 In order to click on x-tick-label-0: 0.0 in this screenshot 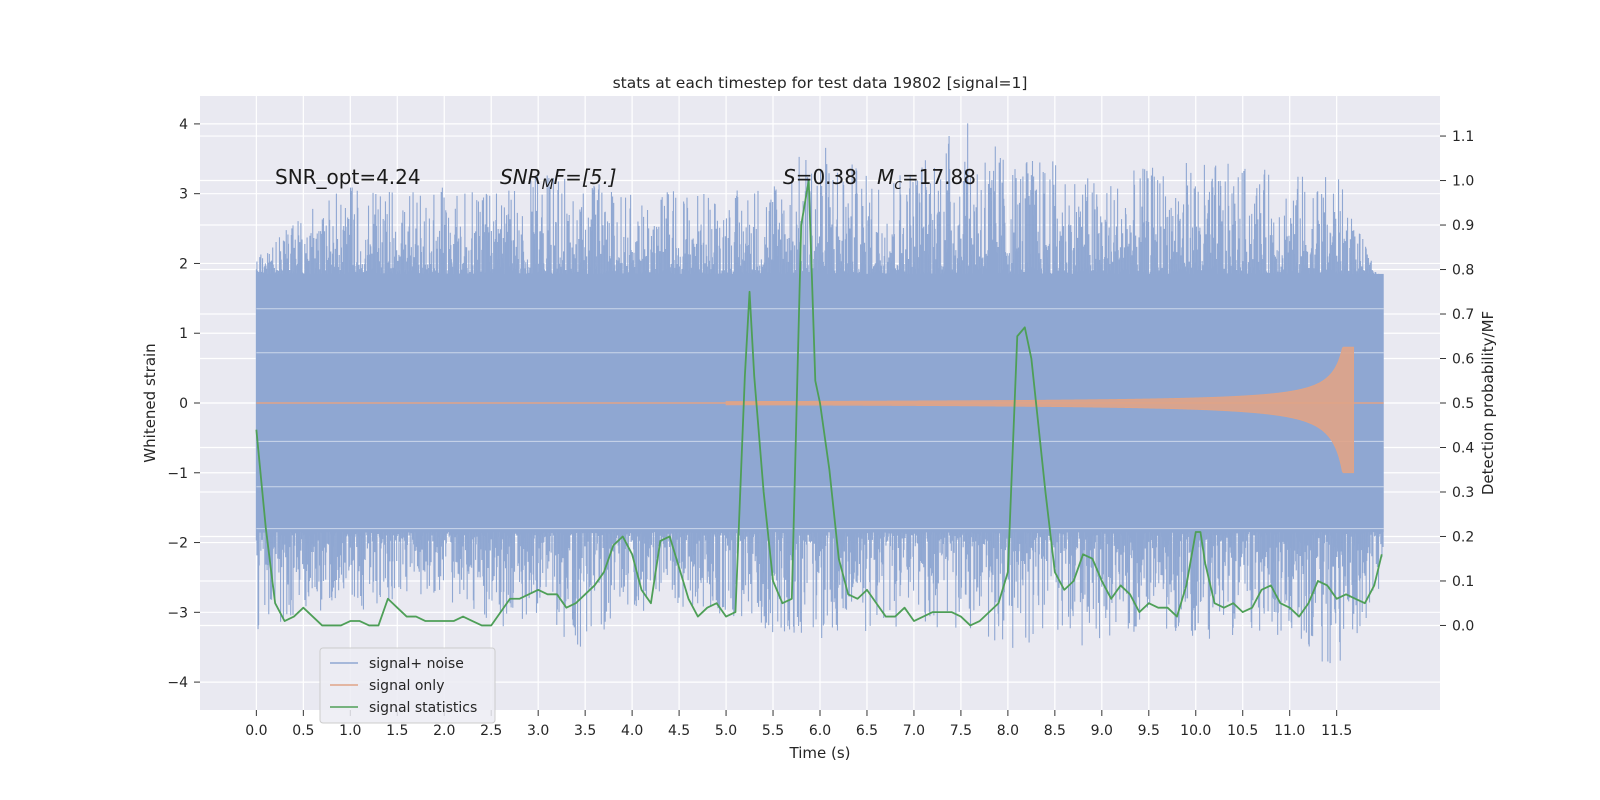, I will do `click(256, 731)`.